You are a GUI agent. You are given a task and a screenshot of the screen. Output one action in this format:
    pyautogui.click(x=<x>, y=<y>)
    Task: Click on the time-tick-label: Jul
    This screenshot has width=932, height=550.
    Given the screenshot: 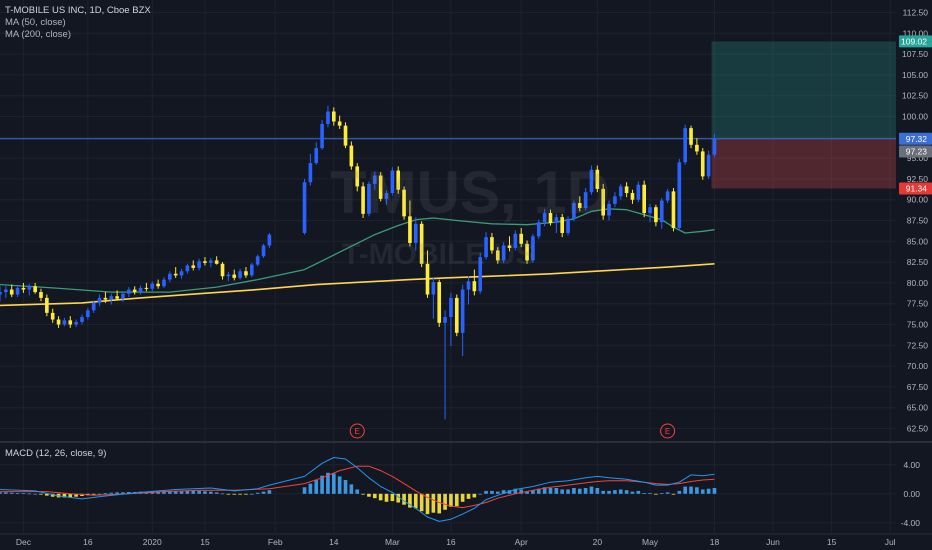 What is the action you would take?
    pyautogui.click(x=890, y=542)
    